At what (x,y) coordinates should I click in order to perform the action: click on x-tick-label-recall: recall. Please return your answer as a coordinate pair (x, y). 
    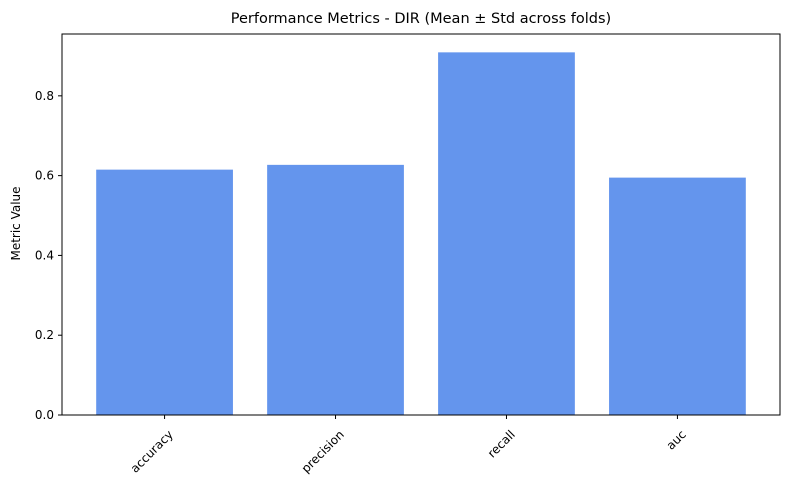
    Looking at the image, I should click on (501, 443).